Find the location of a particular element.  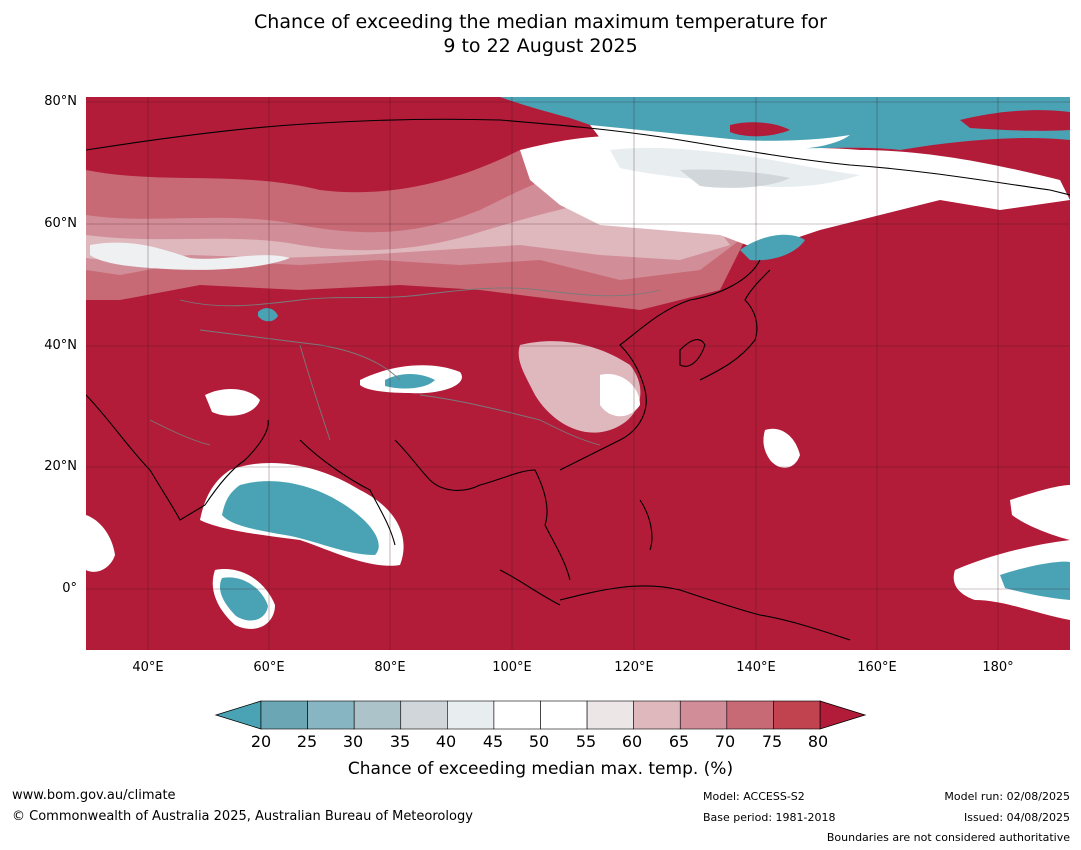

colorbar-tick-55: 55 is located at coordinates (586, 741).